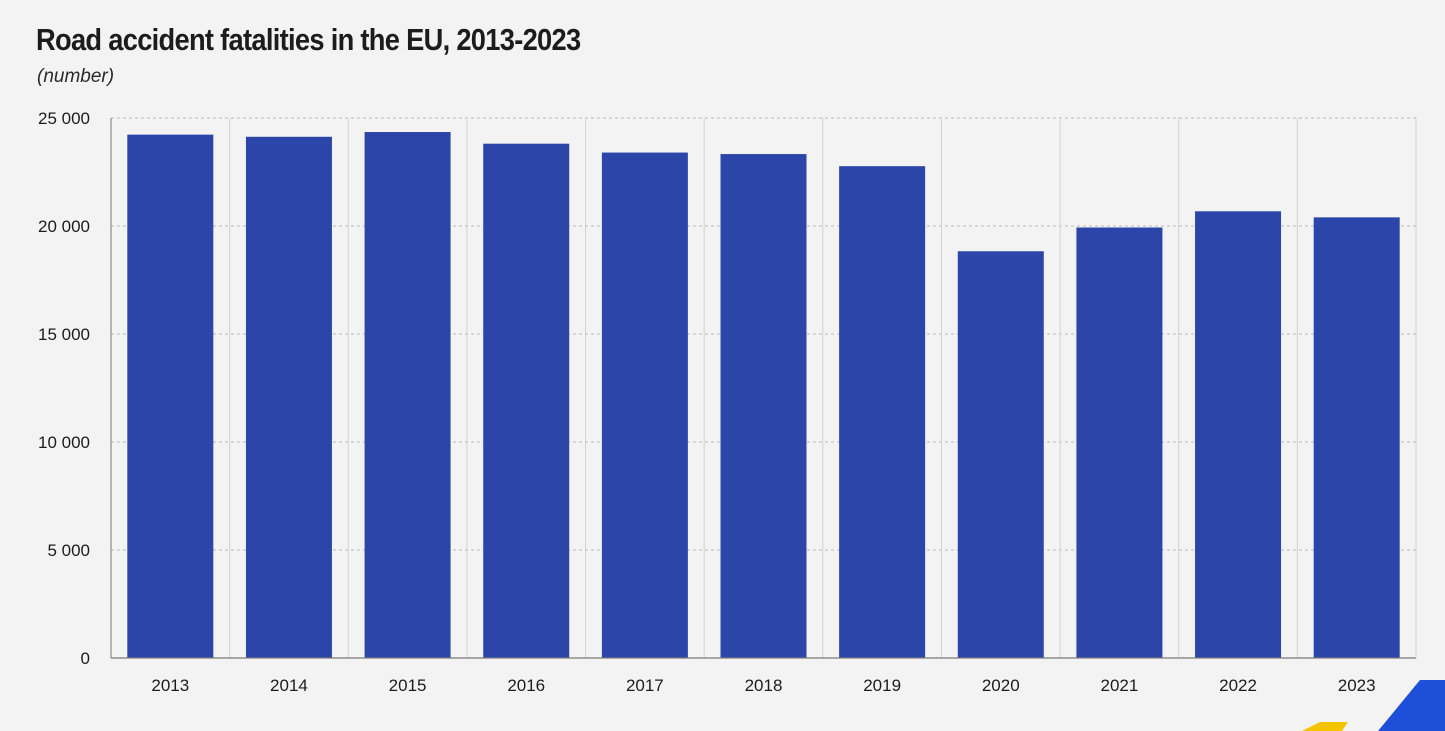  What do you see at coordinates (526, 685) in the screenshot?
I see `x-tick-label: 2016` at bounding box center [526, 685].